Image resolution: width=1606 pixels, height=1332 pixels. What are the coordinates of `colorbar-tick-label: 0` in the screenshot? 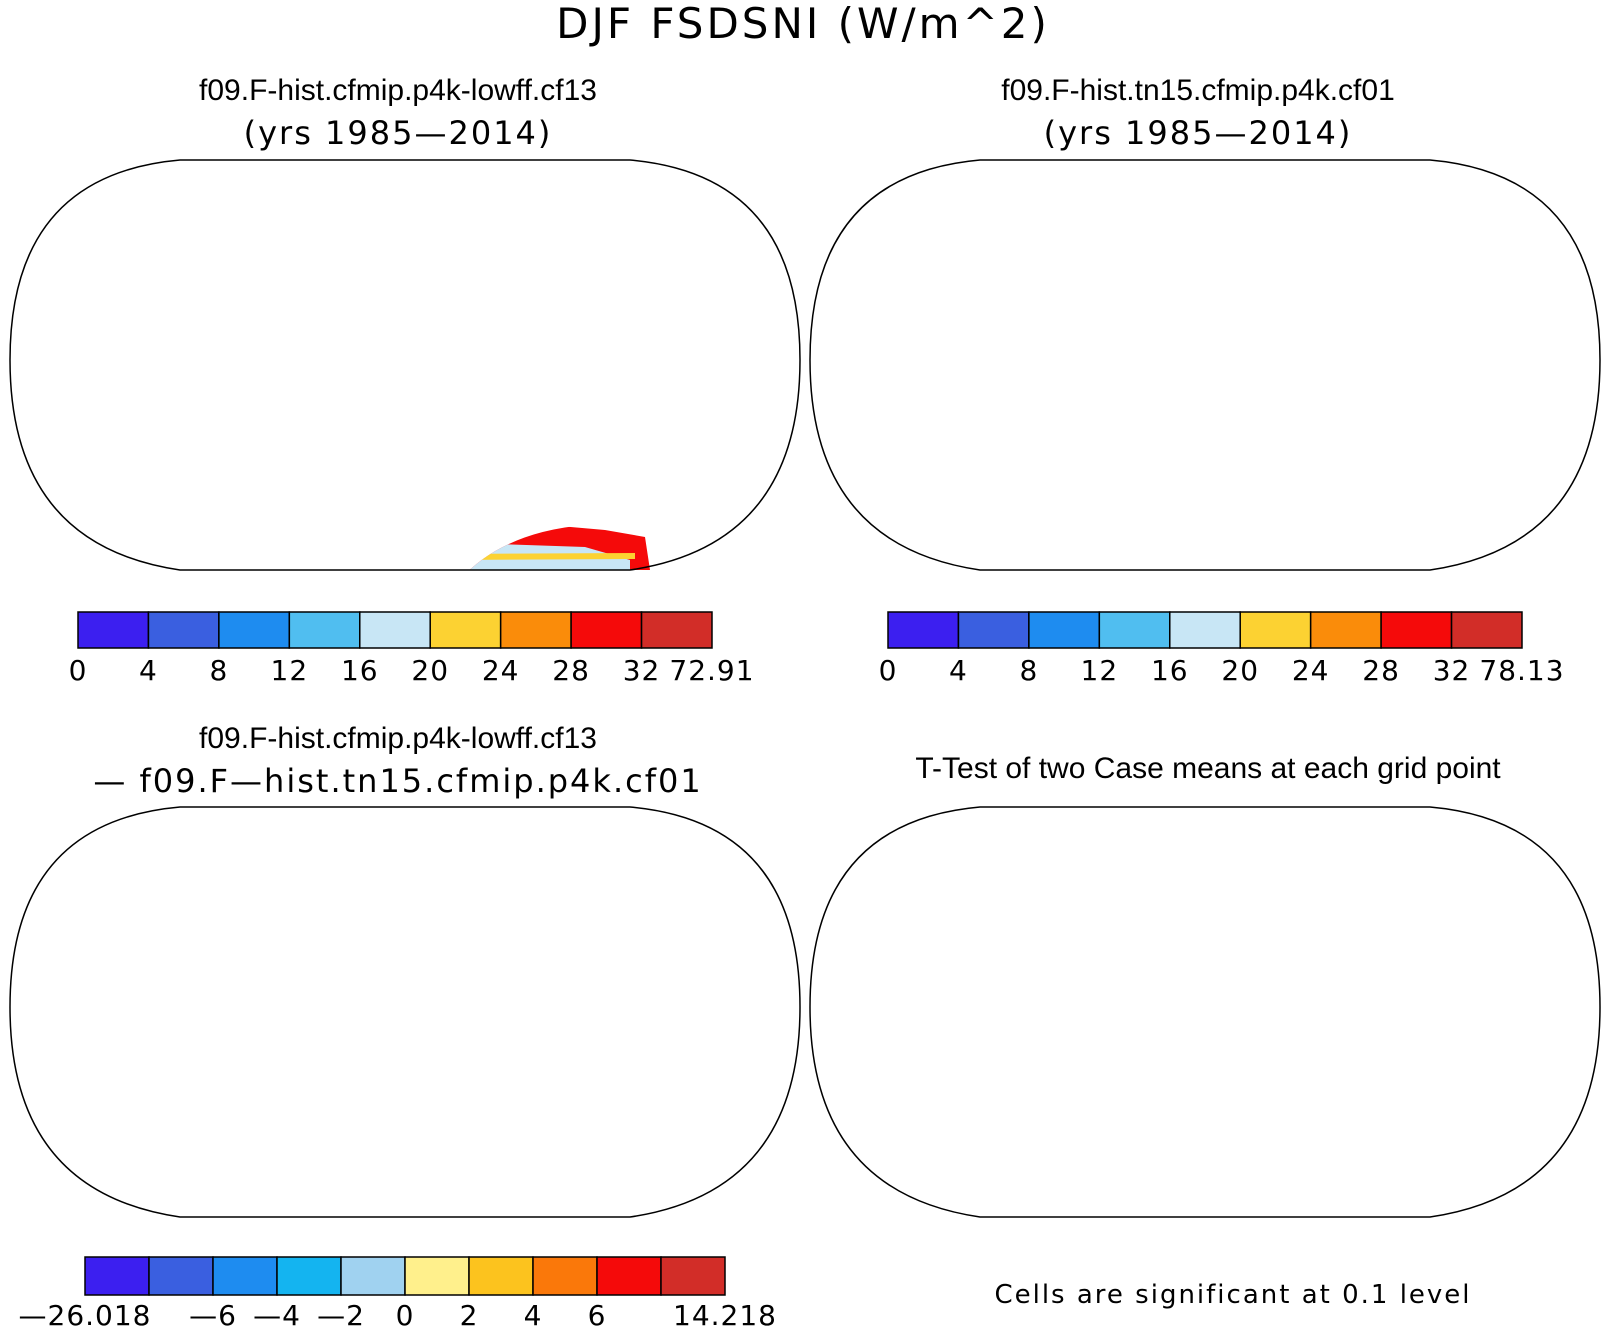 It's located at (405, 1313).